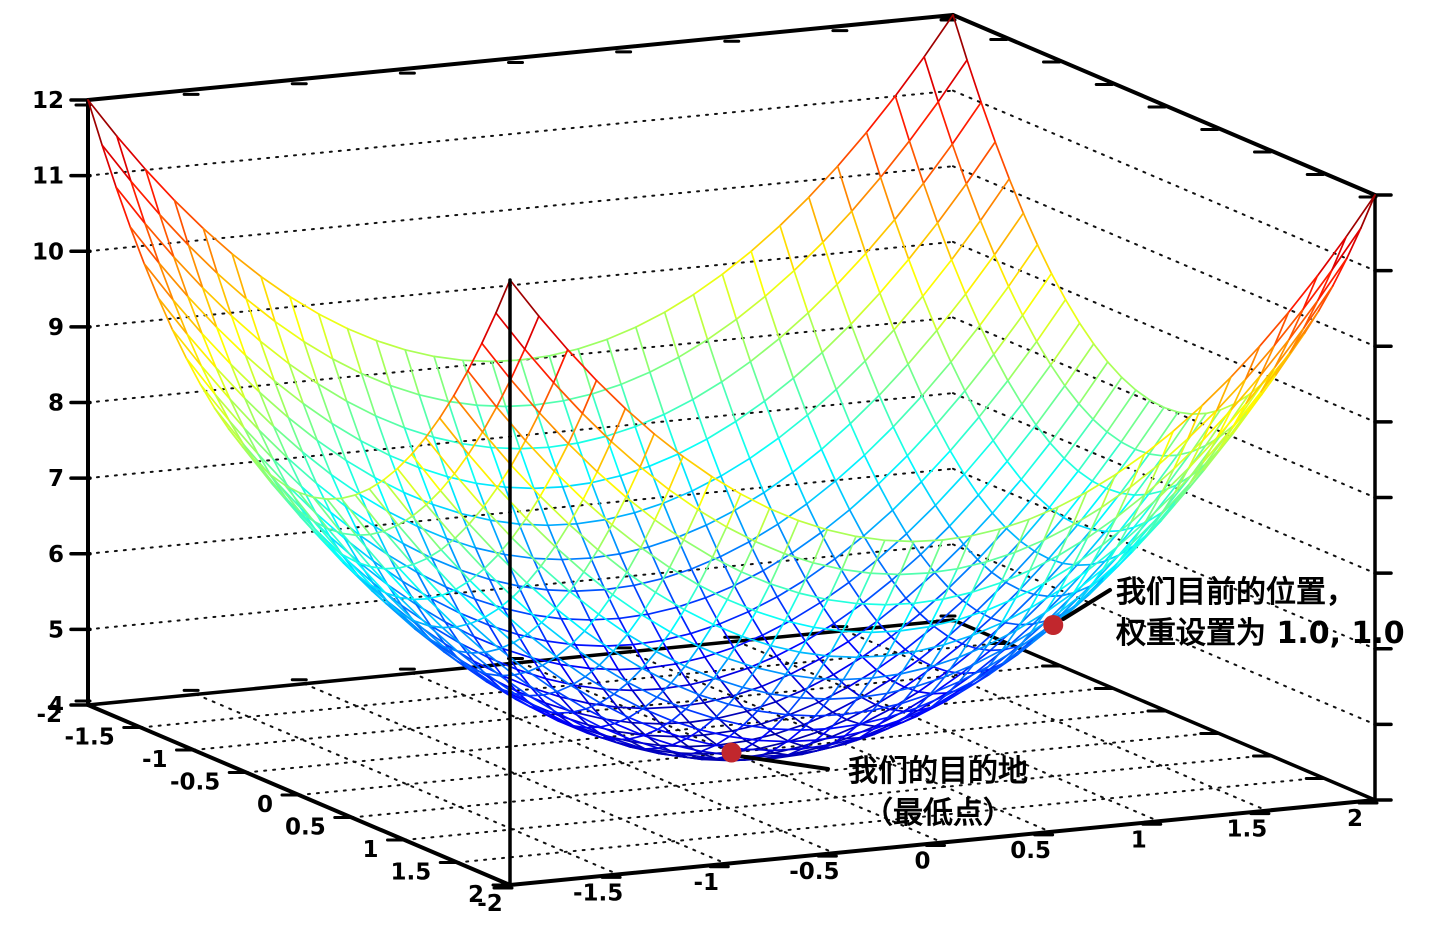  I want to click on marker-destination-minimum, so click(731, 752).